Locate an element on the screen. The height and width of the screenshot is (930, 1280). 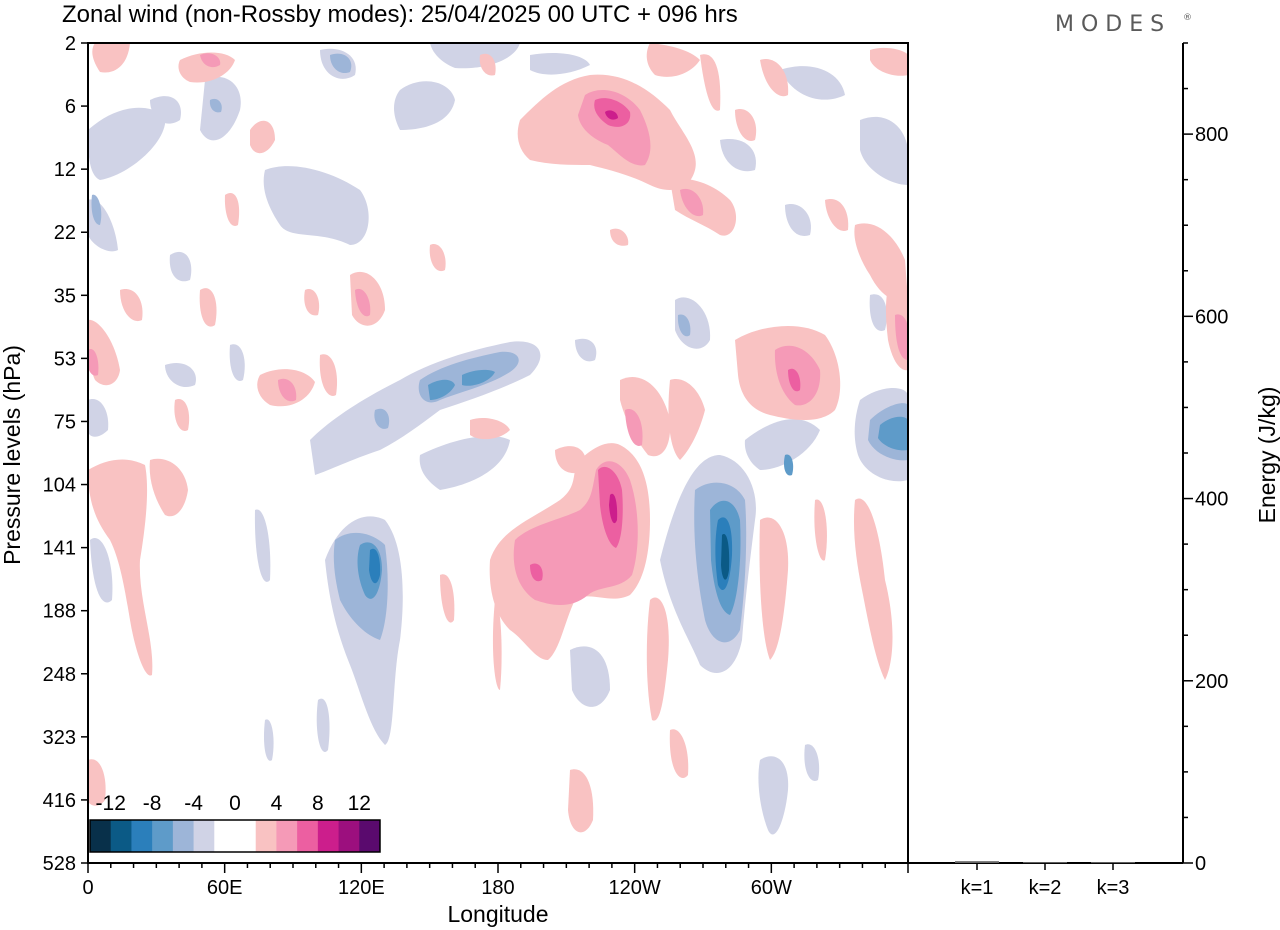
colorbar-tick-label: 8 is located at coordinates (318, 803).